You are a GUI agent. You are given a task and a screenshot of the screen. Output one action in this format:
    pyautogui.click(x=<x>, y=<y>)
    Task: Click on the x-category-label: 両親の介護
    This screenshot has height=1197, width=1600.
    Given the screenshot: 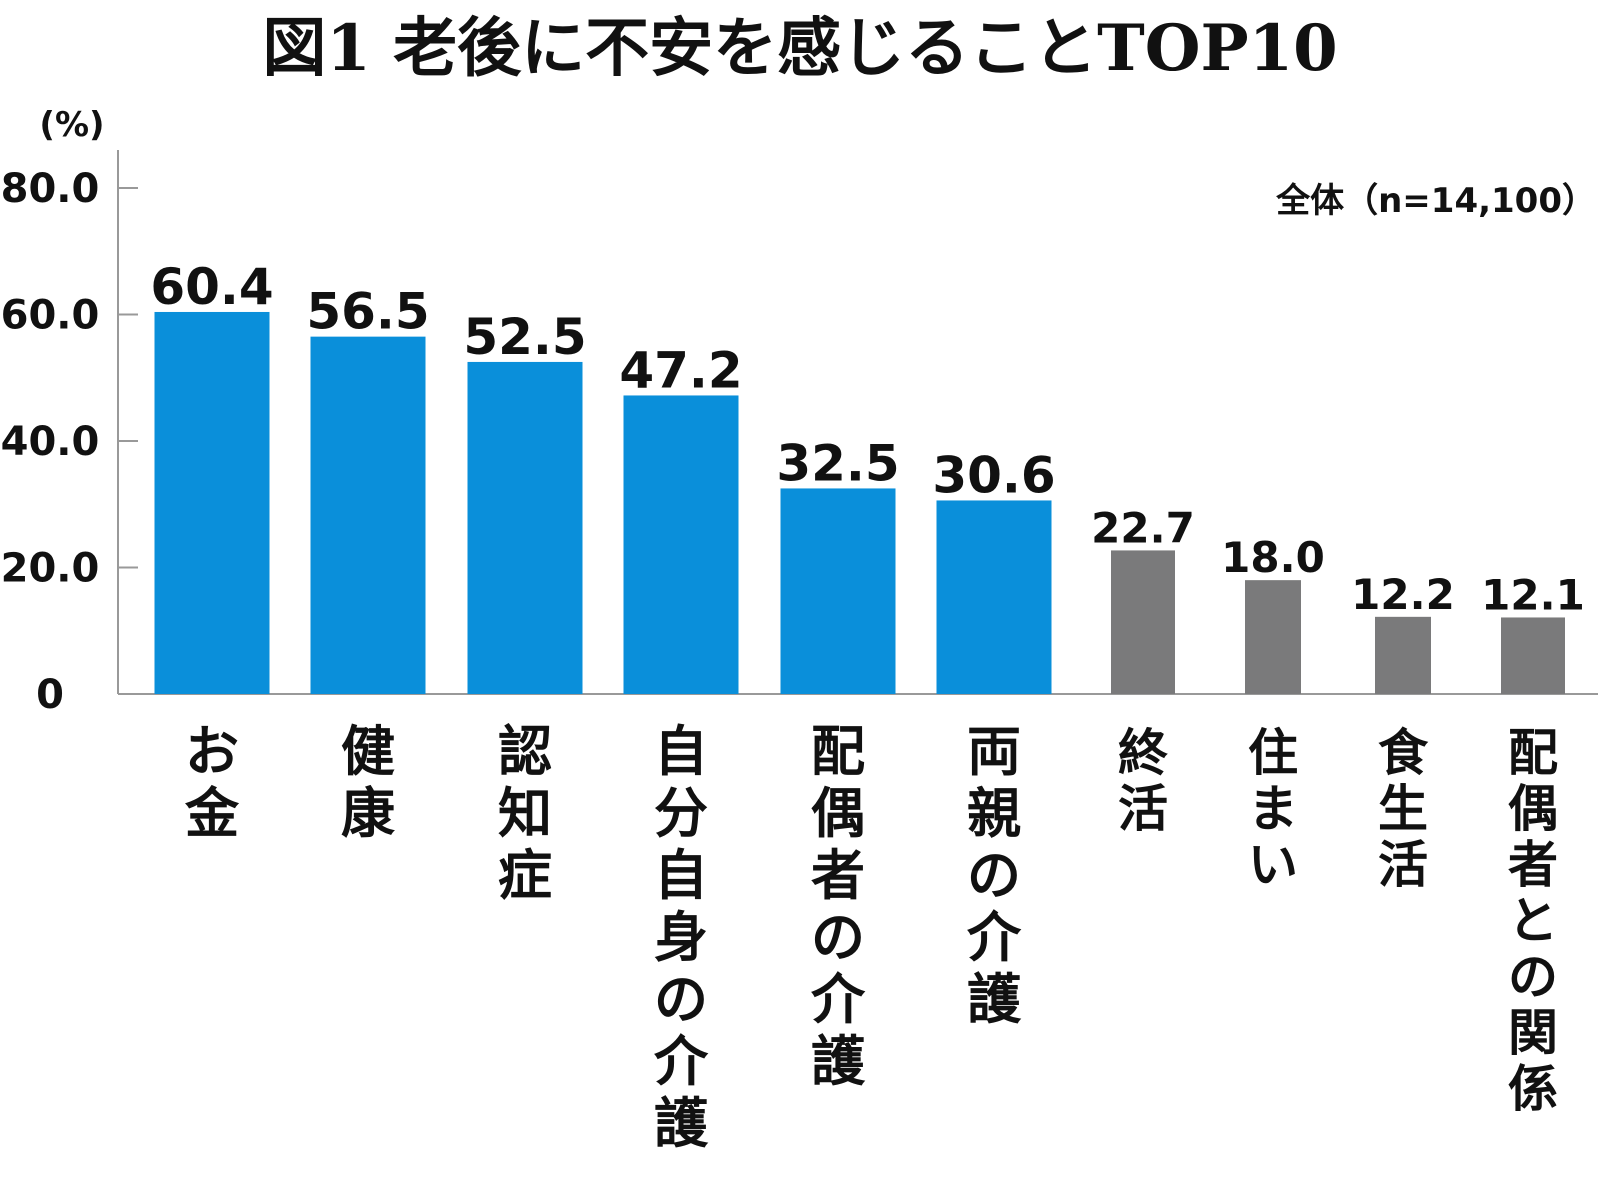 What is the action you would take?
    pyautogui.click(x=994, y=875)
    